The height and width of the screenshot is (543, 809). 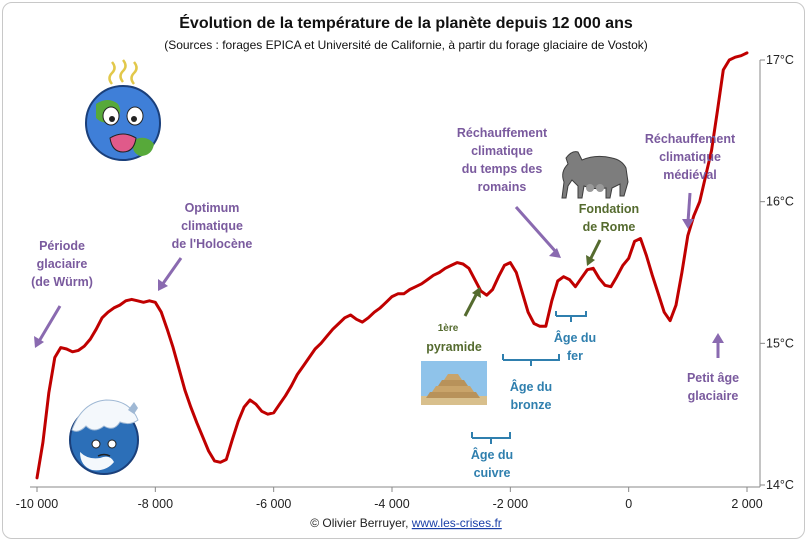 What do you see at coordinates (39, 342) in the screenshot?
I see `arrowhead-glacial` at bounding box center [39, 342].